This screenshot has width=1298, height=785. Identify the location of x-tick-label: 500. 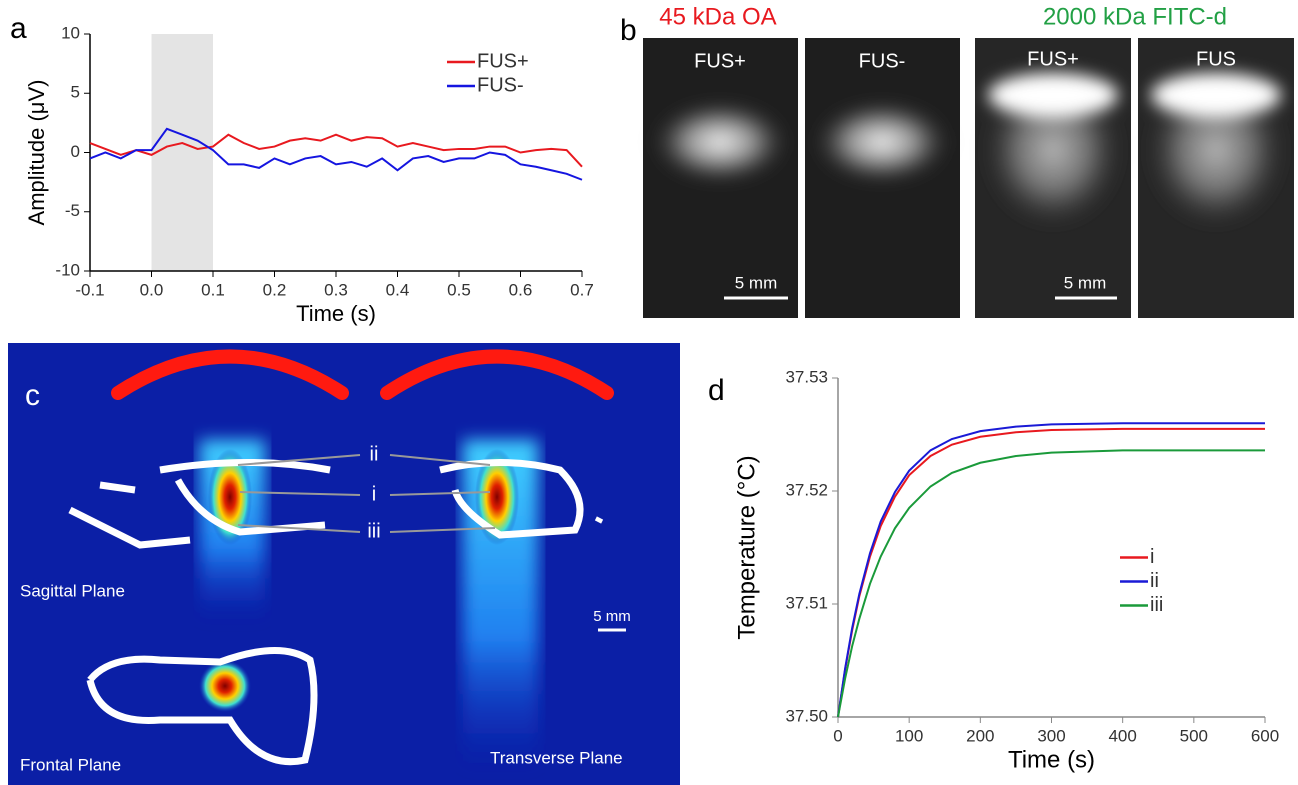
(1194, 735).